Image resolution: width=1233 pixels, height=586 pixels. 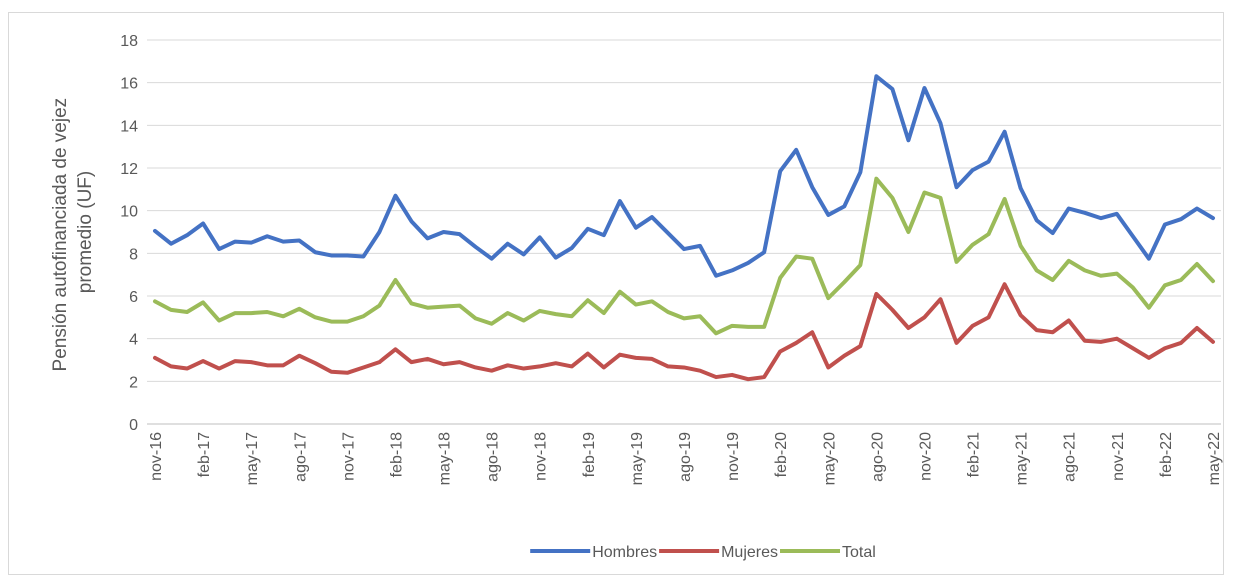 I want to click on series-line, so click(x=684, y=332).